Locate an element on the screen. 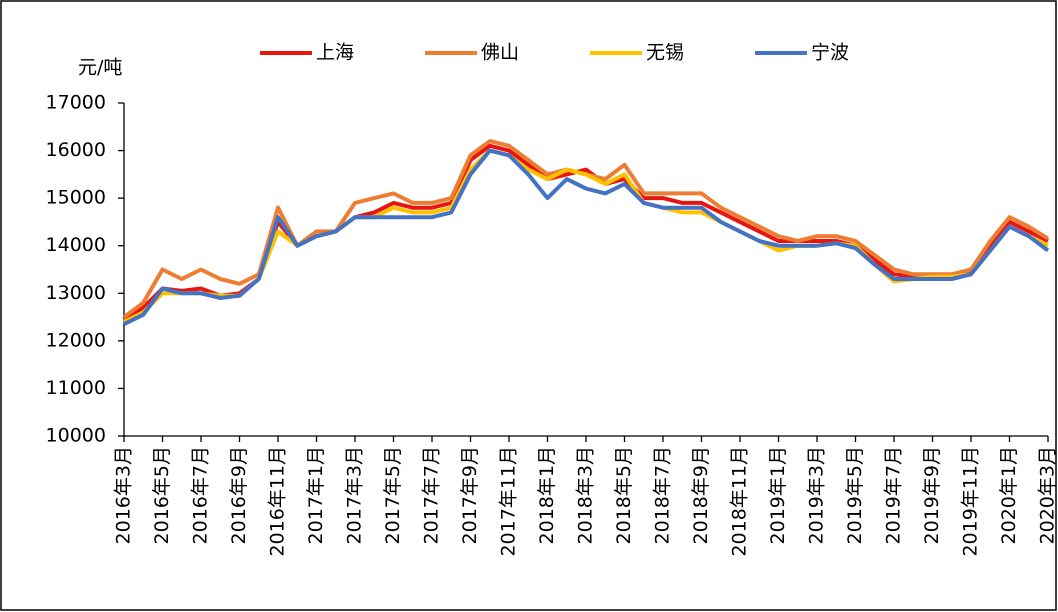 The height and width of the screenshot is (612, 1058). x-tick-label: 2017年9月 is located at coordinates (470, 495).